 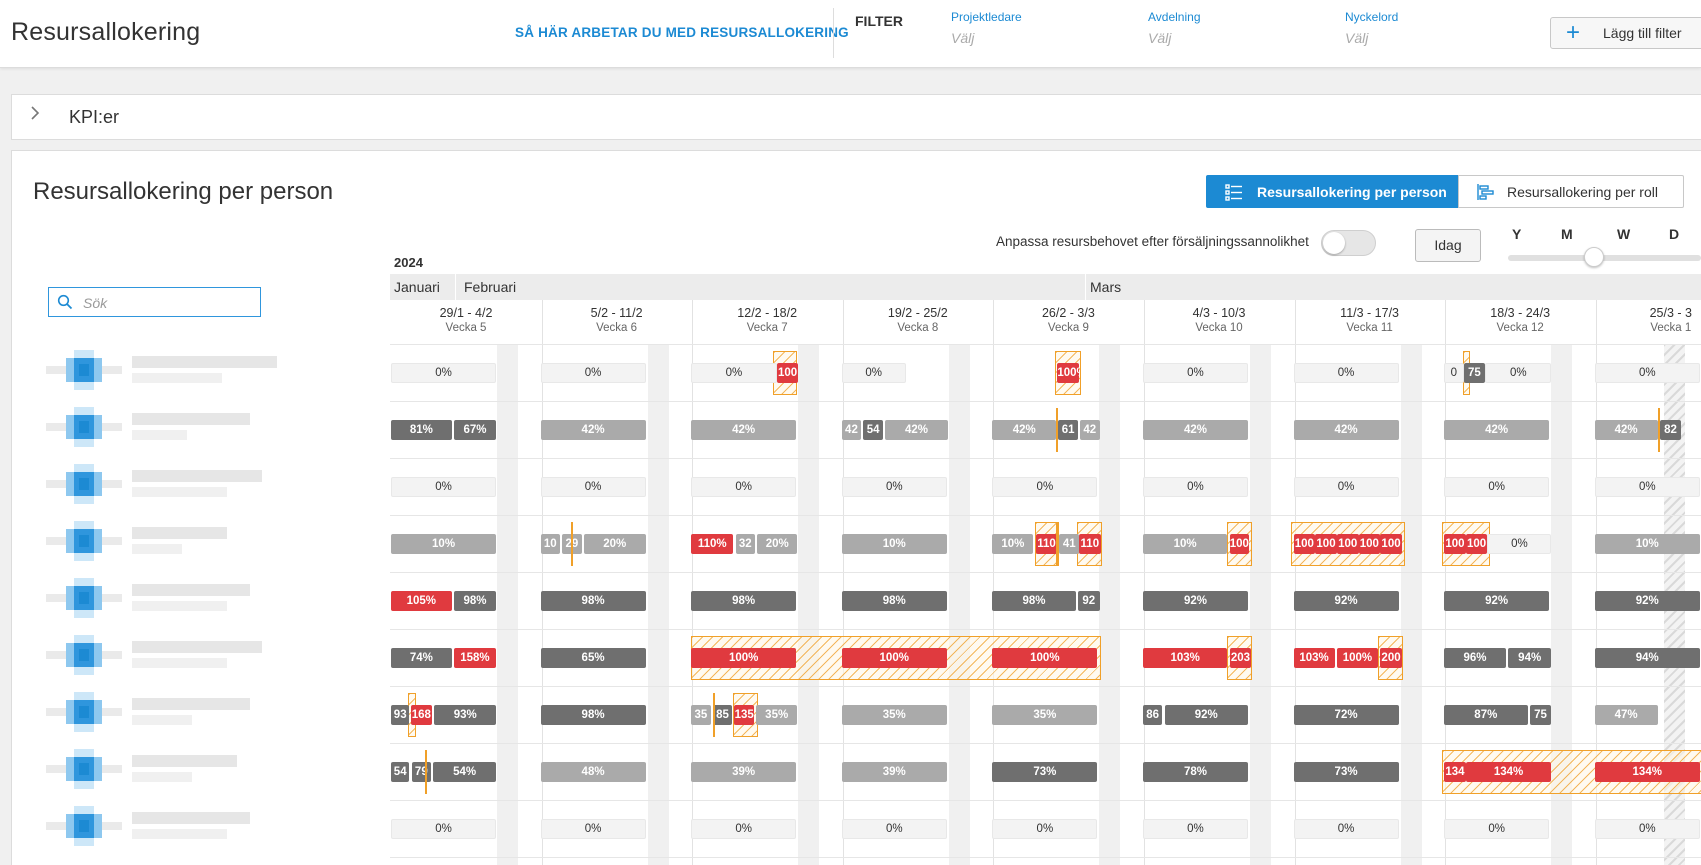 What do you see at coordinates (421, 771) in the screenshot?
I see `allocation-bar: 79` at bounding box center [421, 771].